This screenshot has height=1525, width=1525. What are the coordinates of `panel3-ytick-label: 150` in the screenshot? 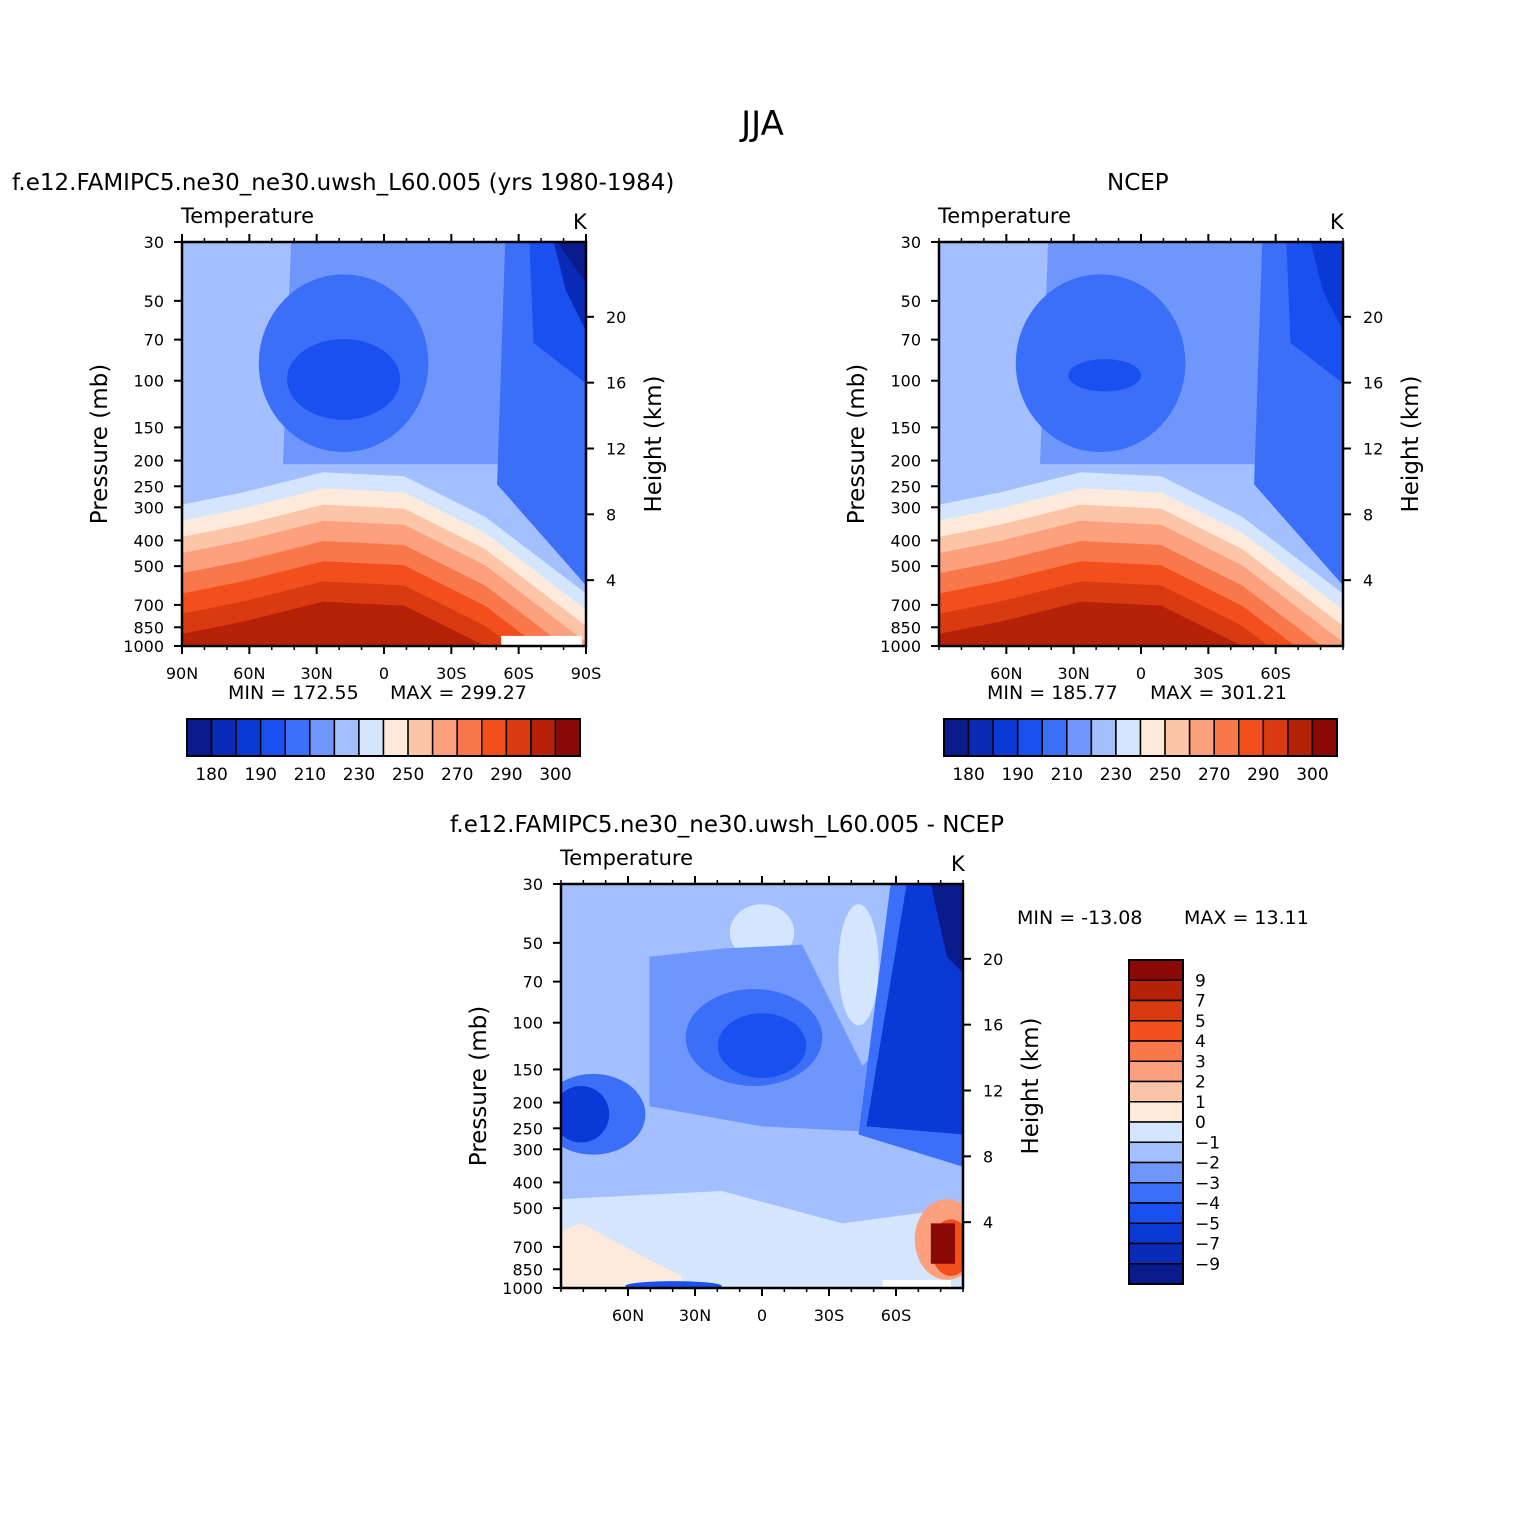 It's located at (527, 1069).